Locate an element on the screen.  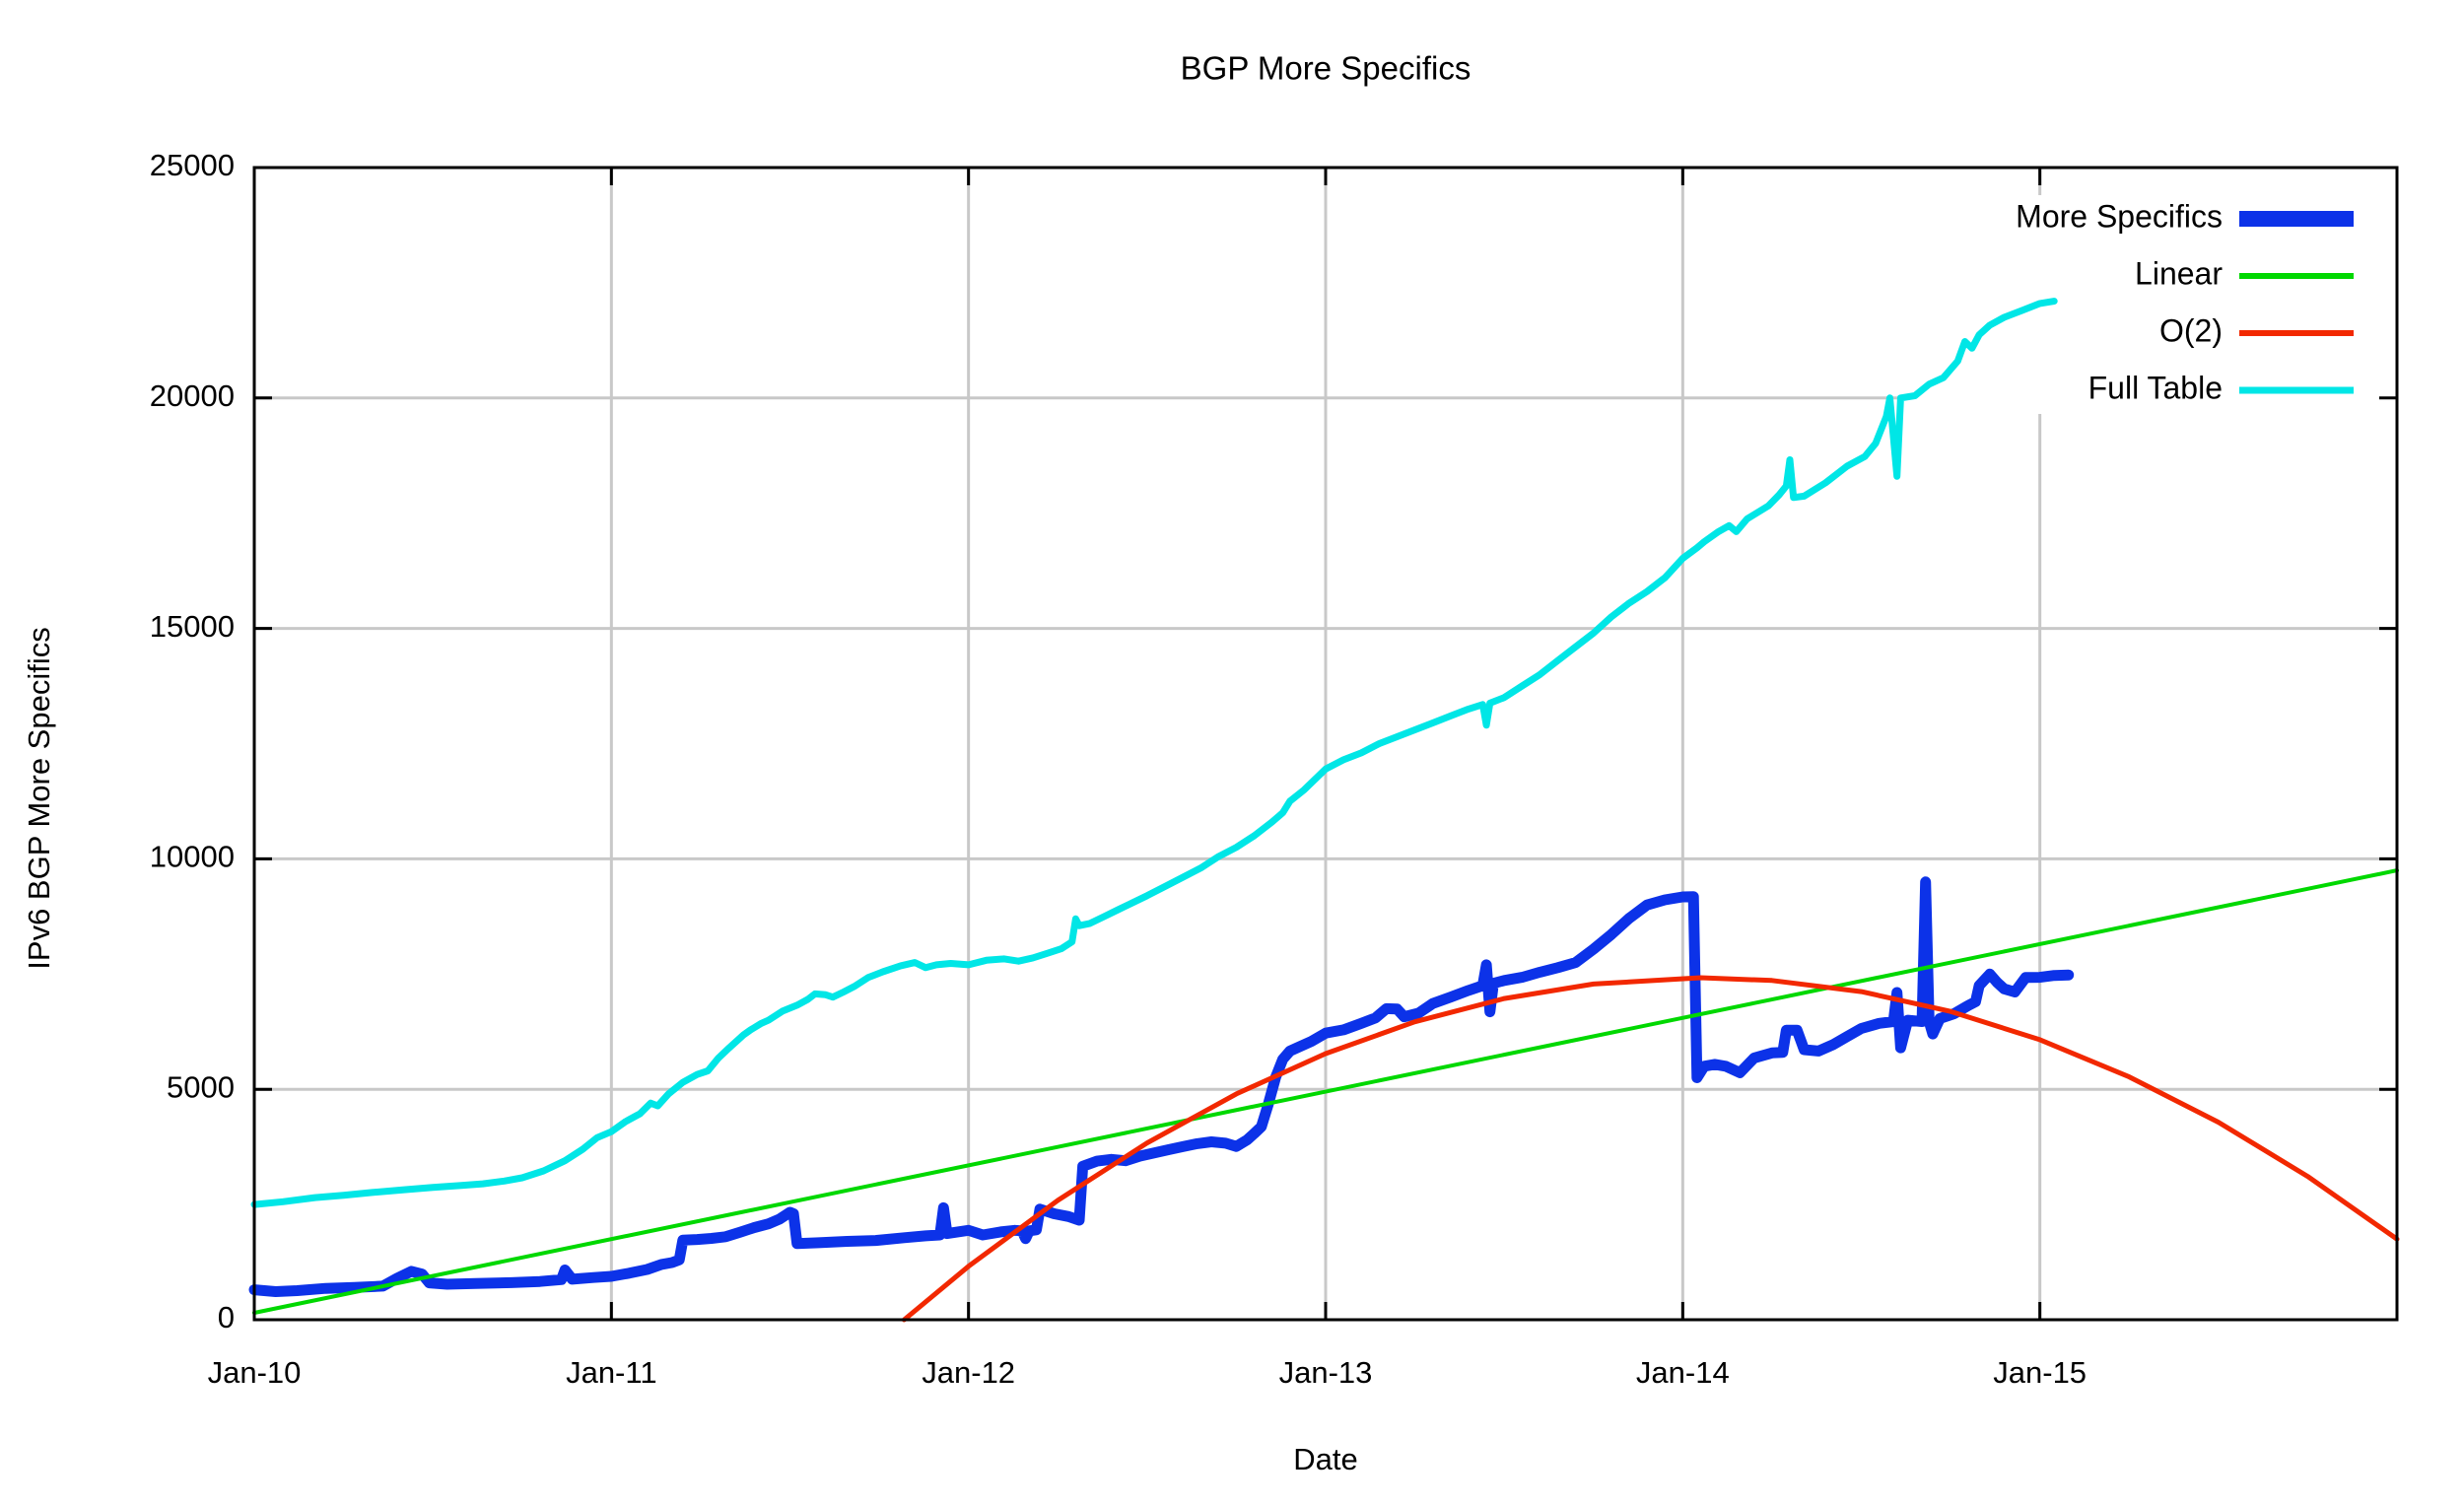
legend-label-linear: Linear is located at coordinates (2179, 273).